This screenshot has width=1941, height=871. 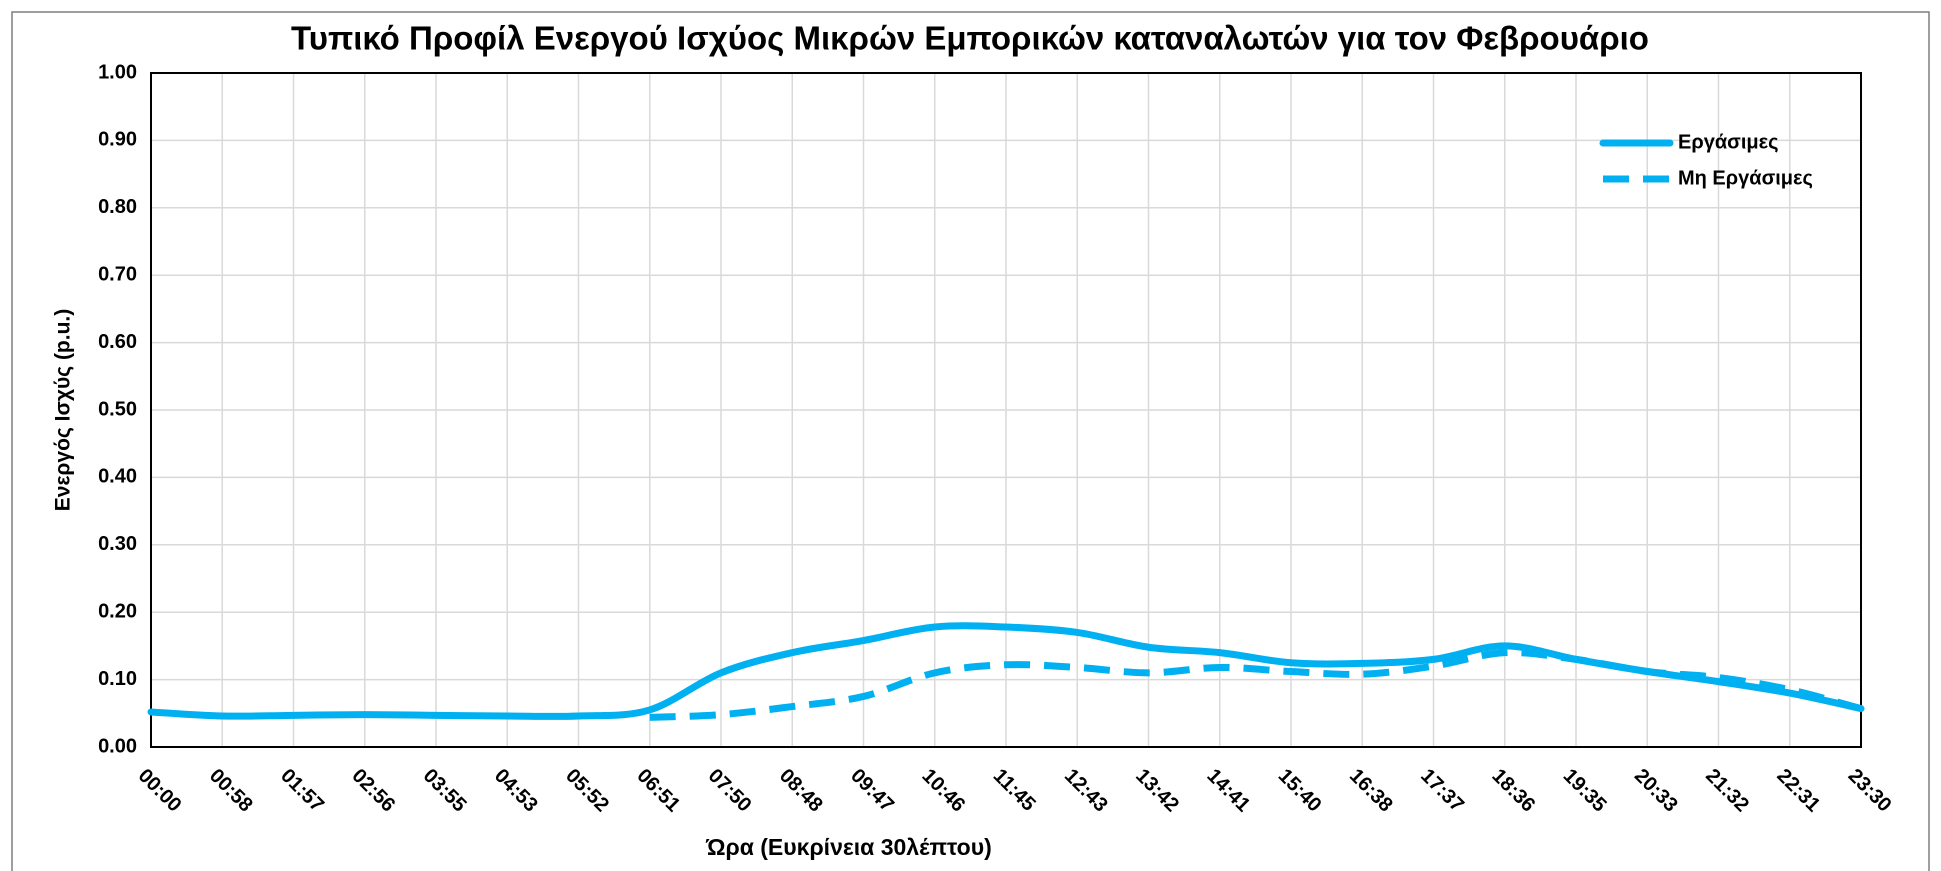 I want to click on x-tick-label: 02:56, so click(x=373, y=791).